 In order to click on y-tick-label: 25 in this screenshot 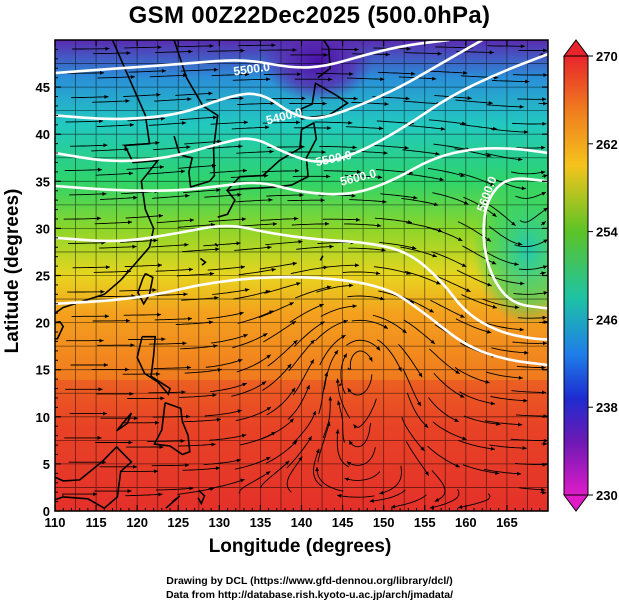, I will do `click(43, 276)`.